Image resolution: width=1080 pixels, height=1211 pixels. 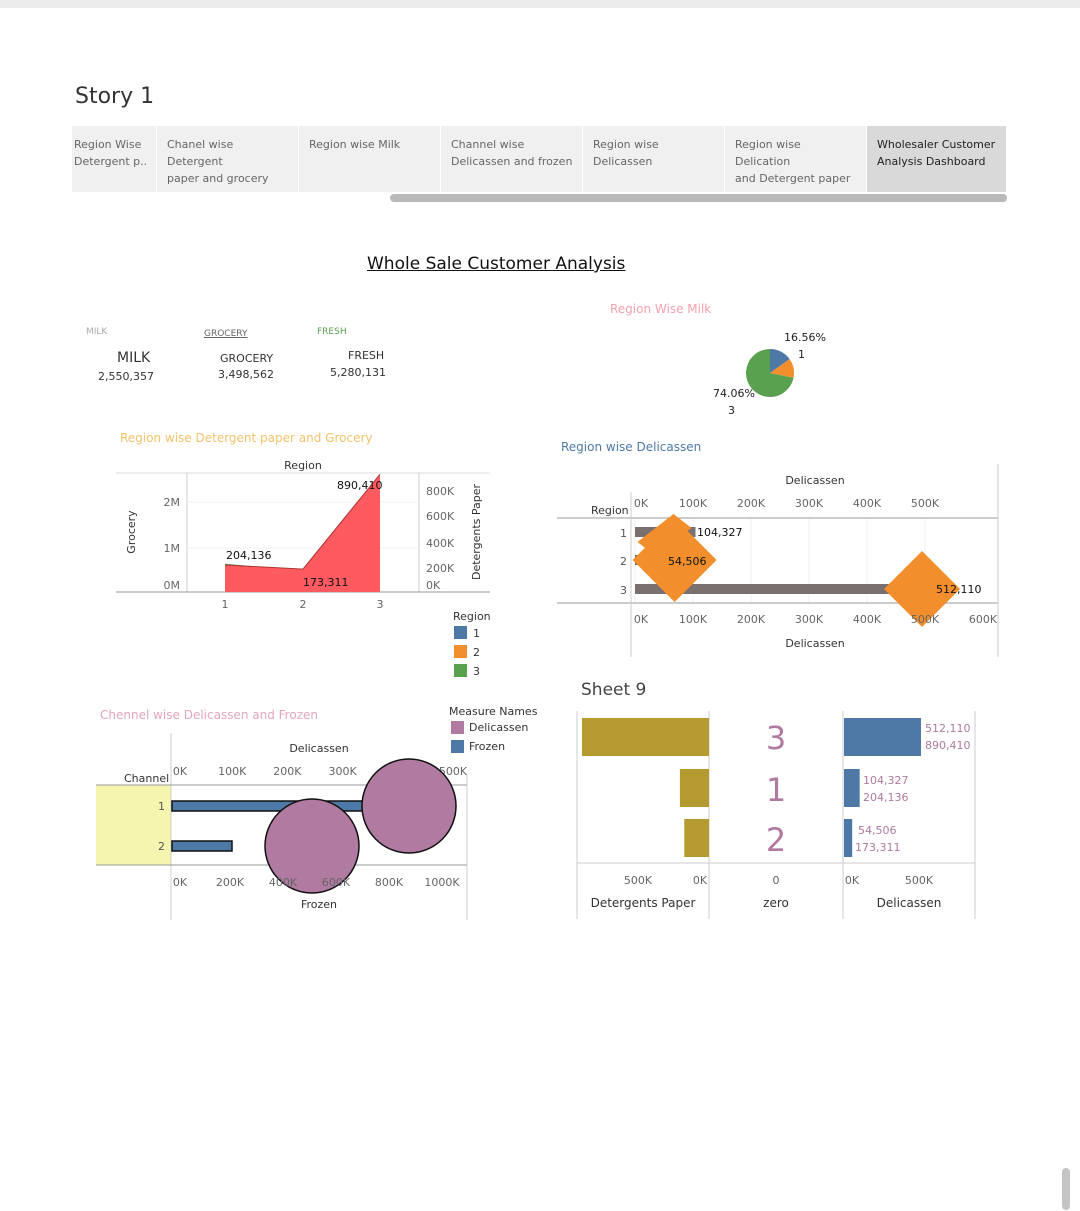 What do you see at coordinates (643, 903) in the screenshot?
I see `footer-label: Detergents Paper` at bounding box center [643, 903].